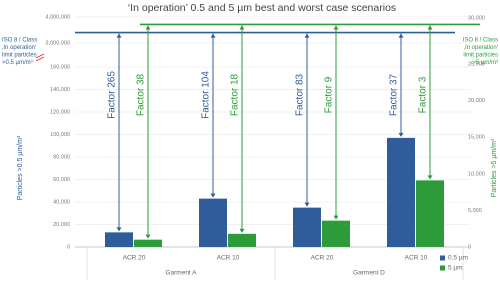  Describe the element at coordinates (60, 135) in the screenshot. I see `tick-label: 100,000` at that location.